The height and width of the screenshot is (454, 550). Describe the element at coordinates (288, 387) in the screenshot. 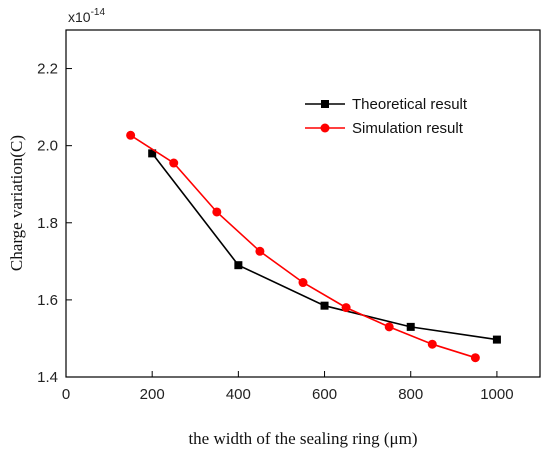

I see `x-axis-ticks: 0 200 400 600 800 1000` at that location.